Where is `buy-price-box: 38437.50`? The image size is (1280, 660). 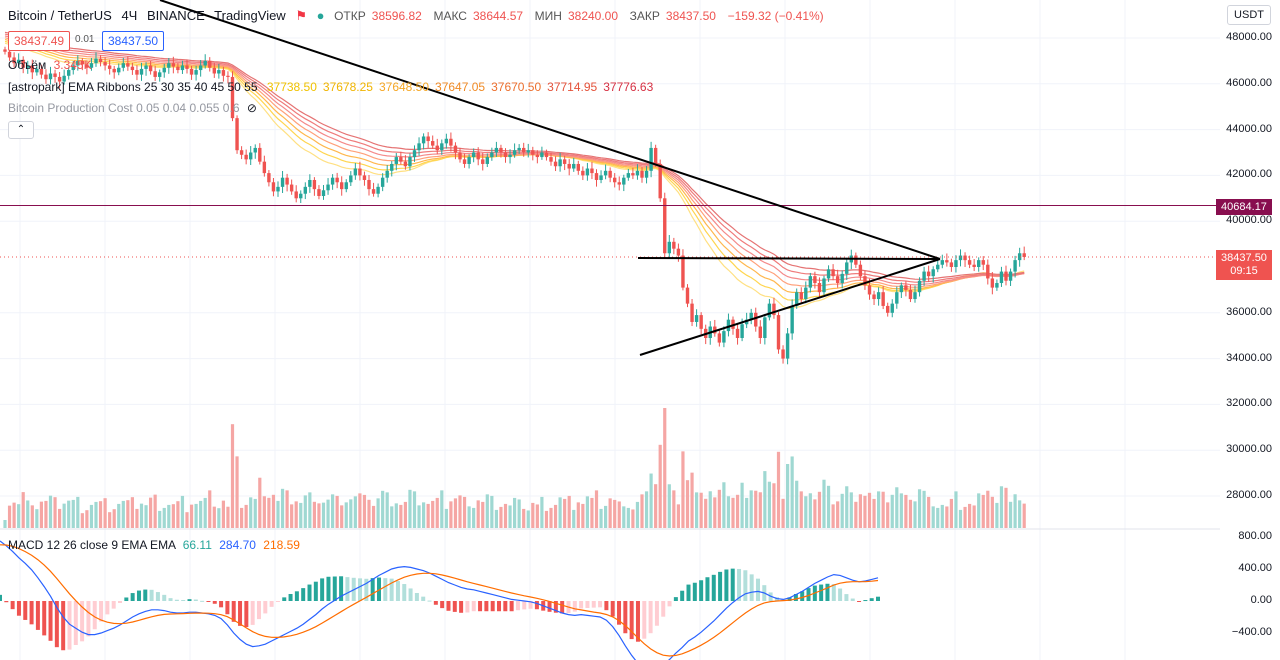
buy-price-box: 38437.50 is located at coordinates (133, 41).